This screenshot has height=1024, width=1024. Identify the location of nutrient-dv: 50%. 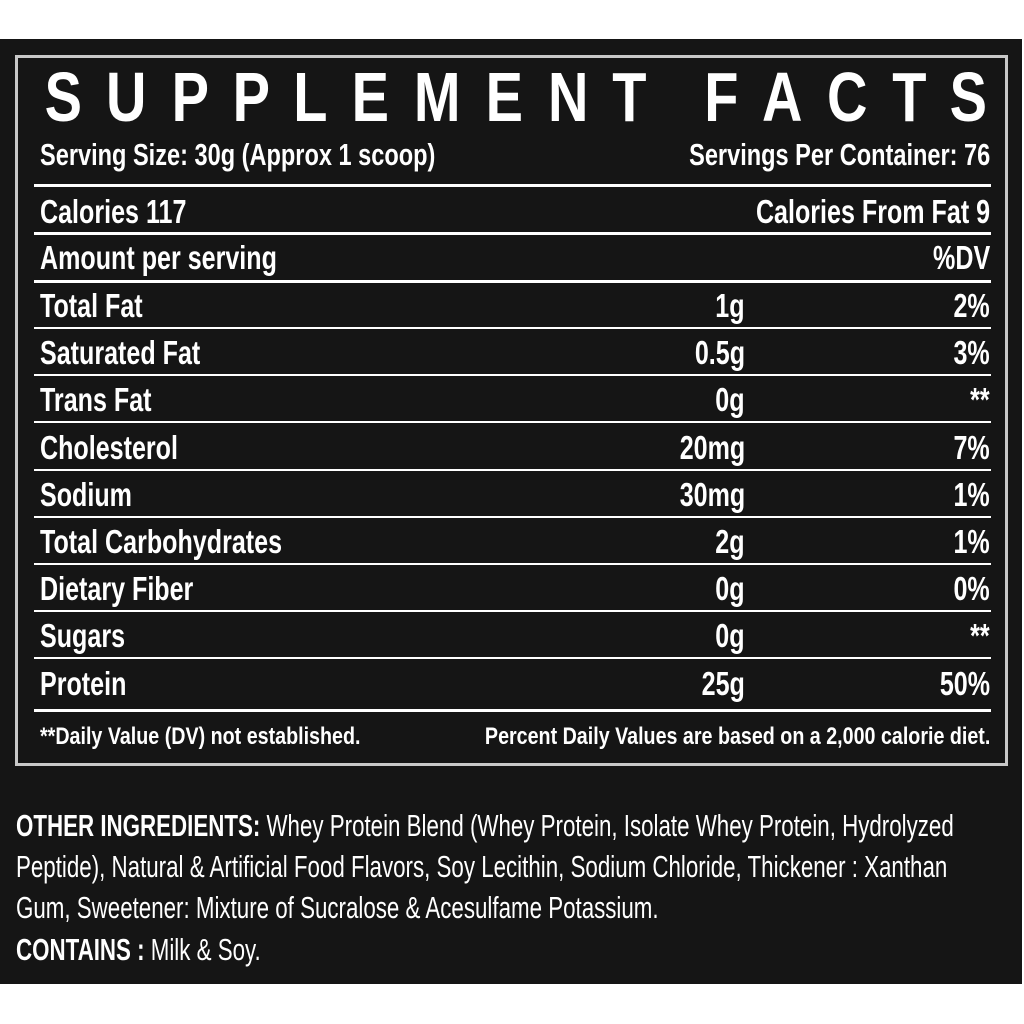
(964, 683).